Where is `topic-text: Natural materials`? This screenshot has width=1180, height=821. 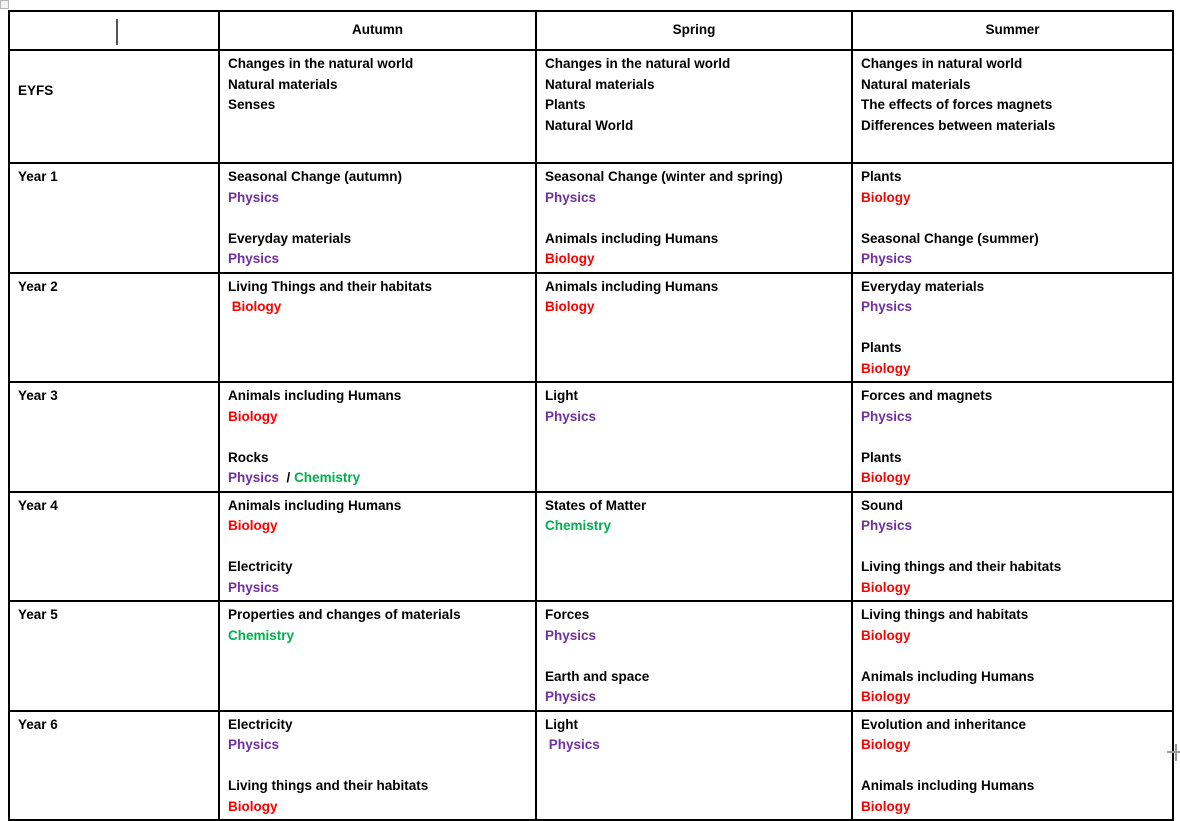 topic-text: Natural materials is located at coordinates (916, 84).